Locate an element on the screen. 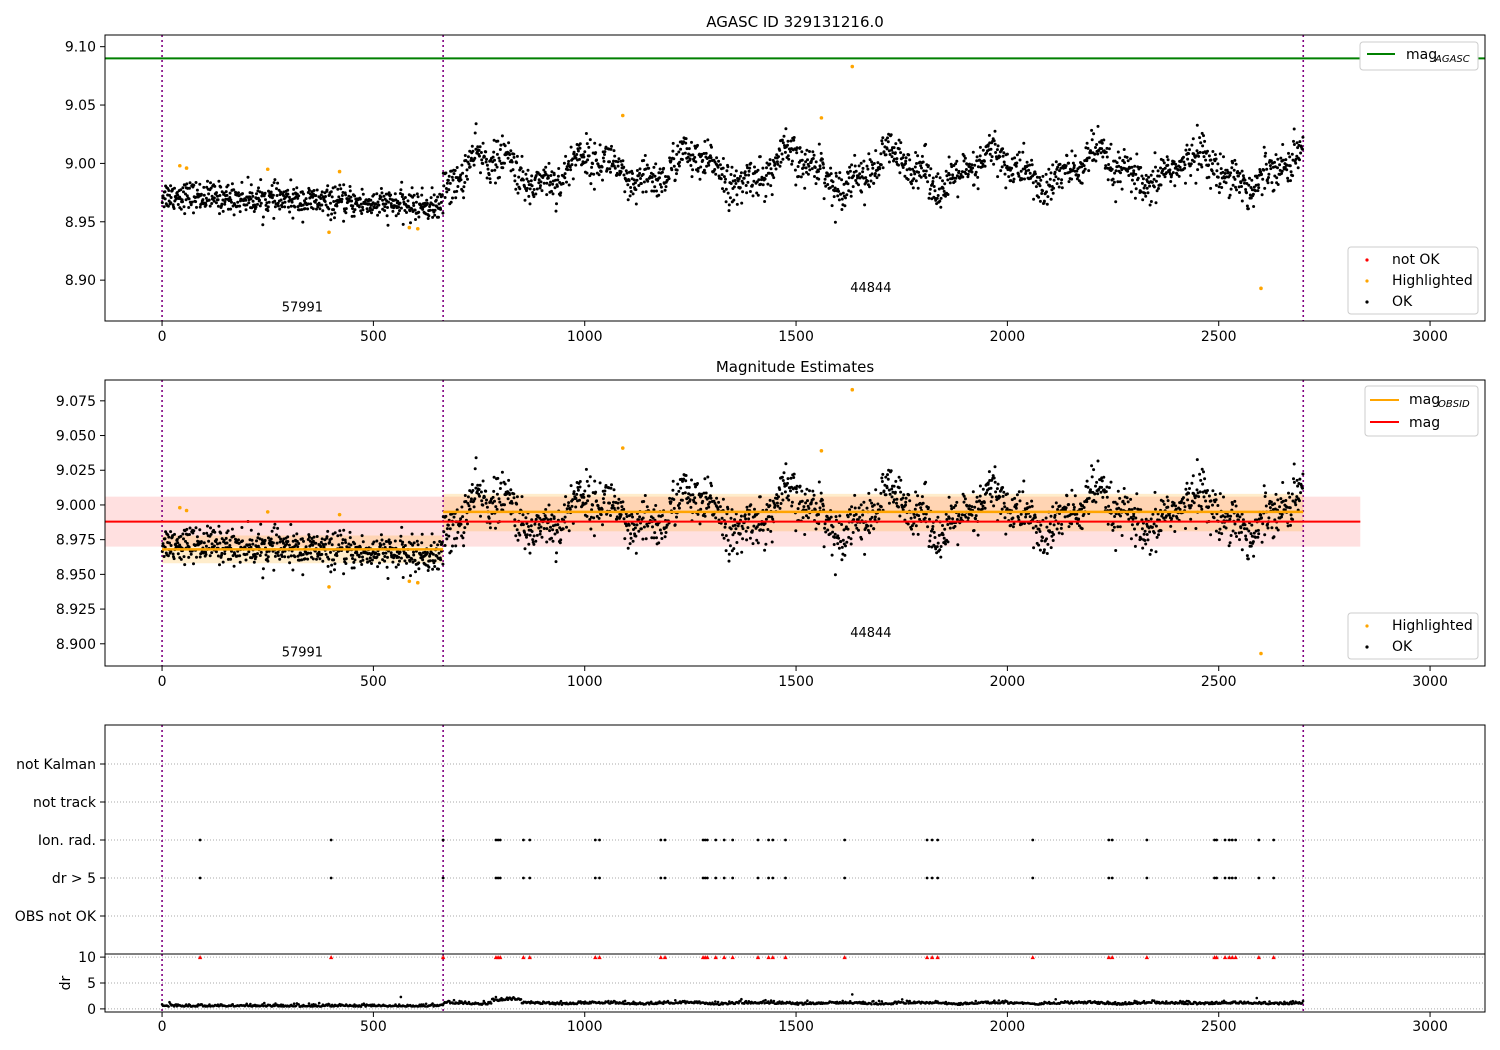 The image size is (1500, 1050). x-tick-label: 2500 is located at coordinates (1219, 682).